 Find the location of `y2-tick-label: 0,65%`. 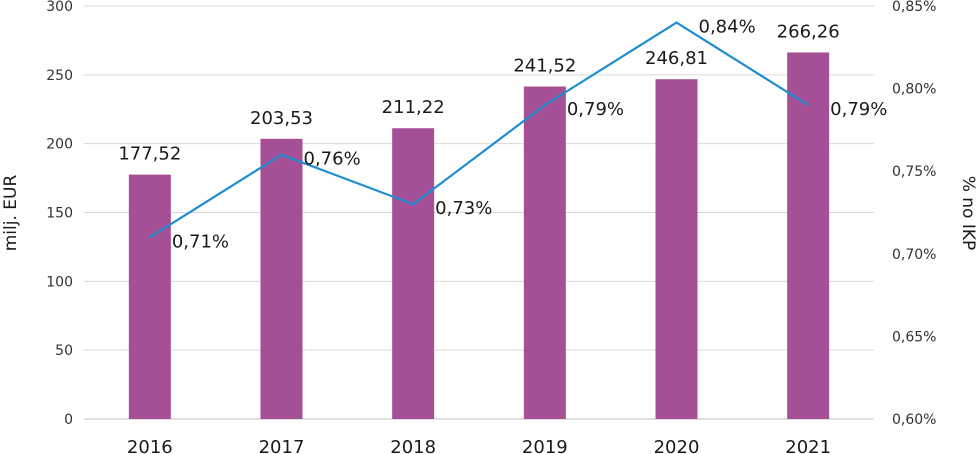

y2-tick-label: 0,65% is located at coordinates (914, 337).